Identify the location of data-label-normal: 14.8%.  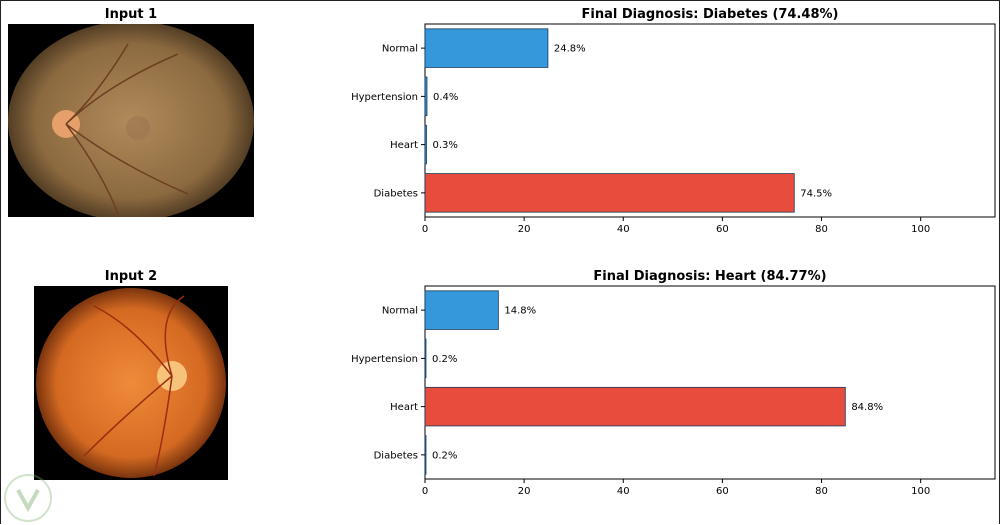
(520, 311).